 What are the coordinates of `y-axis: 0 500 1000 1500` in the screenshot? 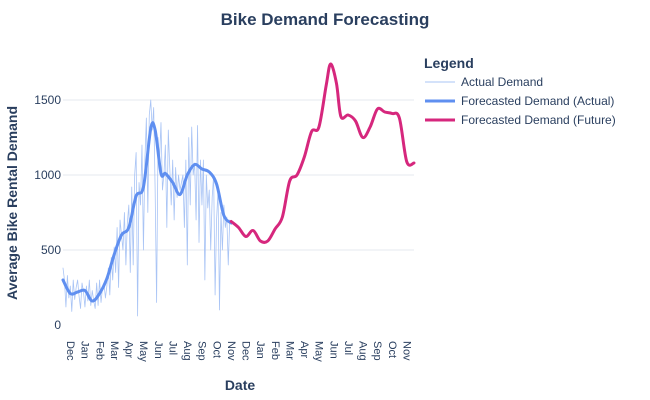 It's located at (47, 212).